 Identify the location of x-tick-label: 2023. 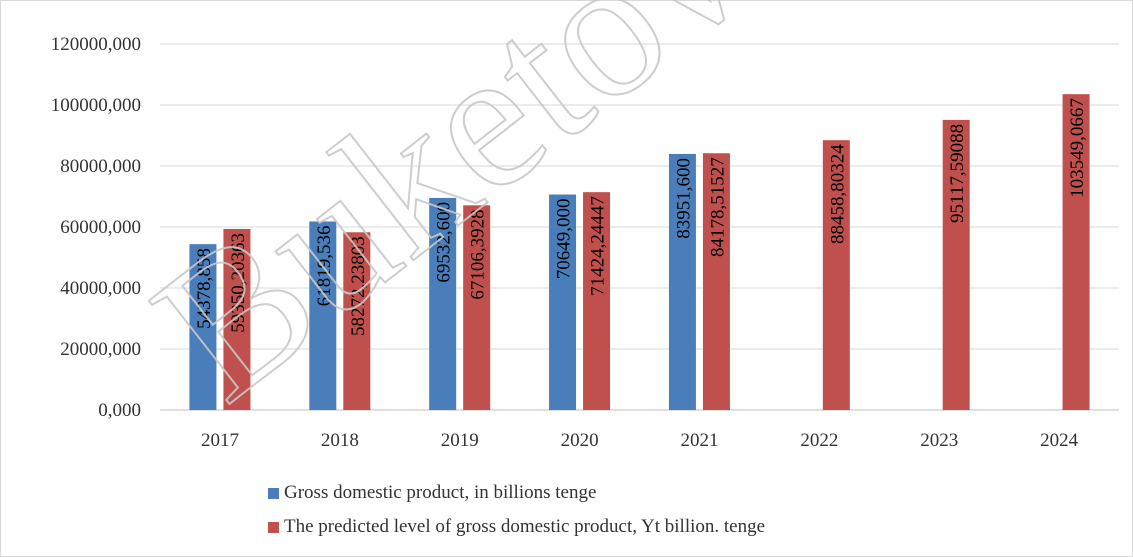
(939, 440).